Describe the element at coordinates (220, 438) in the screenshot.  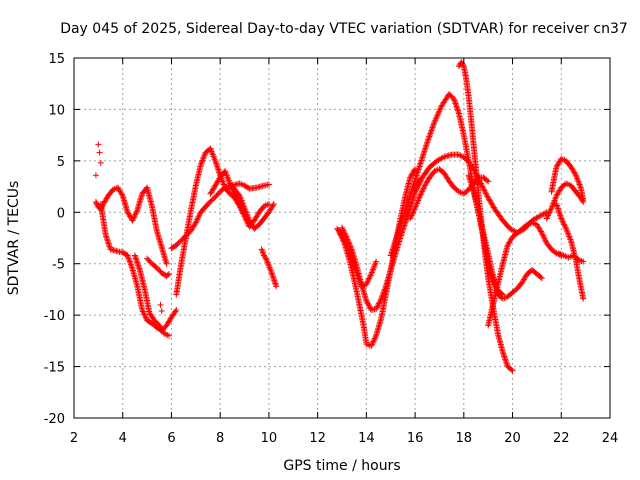
I see `x-tick-label: 8` at that location.